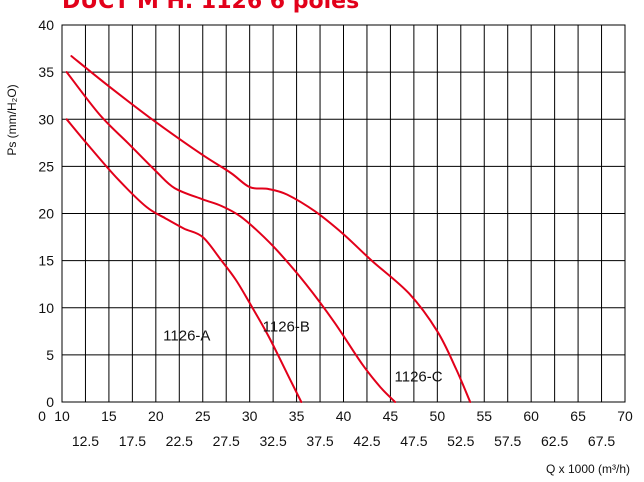 The width and height of the screenshot is (644, 482). Describe the element at coordinates (46, 119) in the screenshot. I see `y-tick-label: 30` at that location.